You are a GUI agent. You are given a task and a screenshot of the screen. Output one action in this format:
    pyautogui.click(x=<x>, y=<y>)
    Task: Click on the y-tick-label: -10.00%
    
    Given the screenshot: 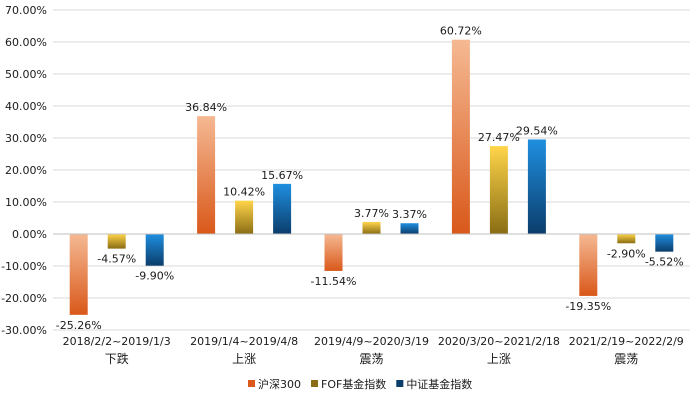 What is the action you would take?
    pyautogui.click(x=24, y=266)
    